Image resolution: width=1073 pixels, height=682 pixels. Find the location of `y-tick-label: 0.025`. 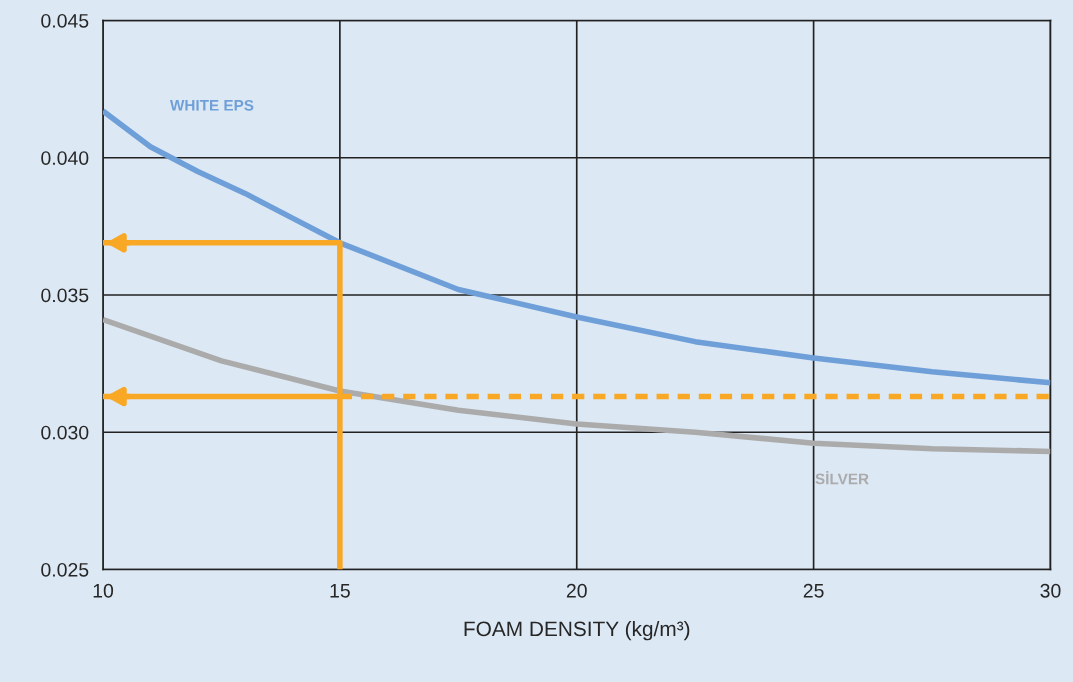

y-tick-label: 0.025 is located at coordinates (65, 569).